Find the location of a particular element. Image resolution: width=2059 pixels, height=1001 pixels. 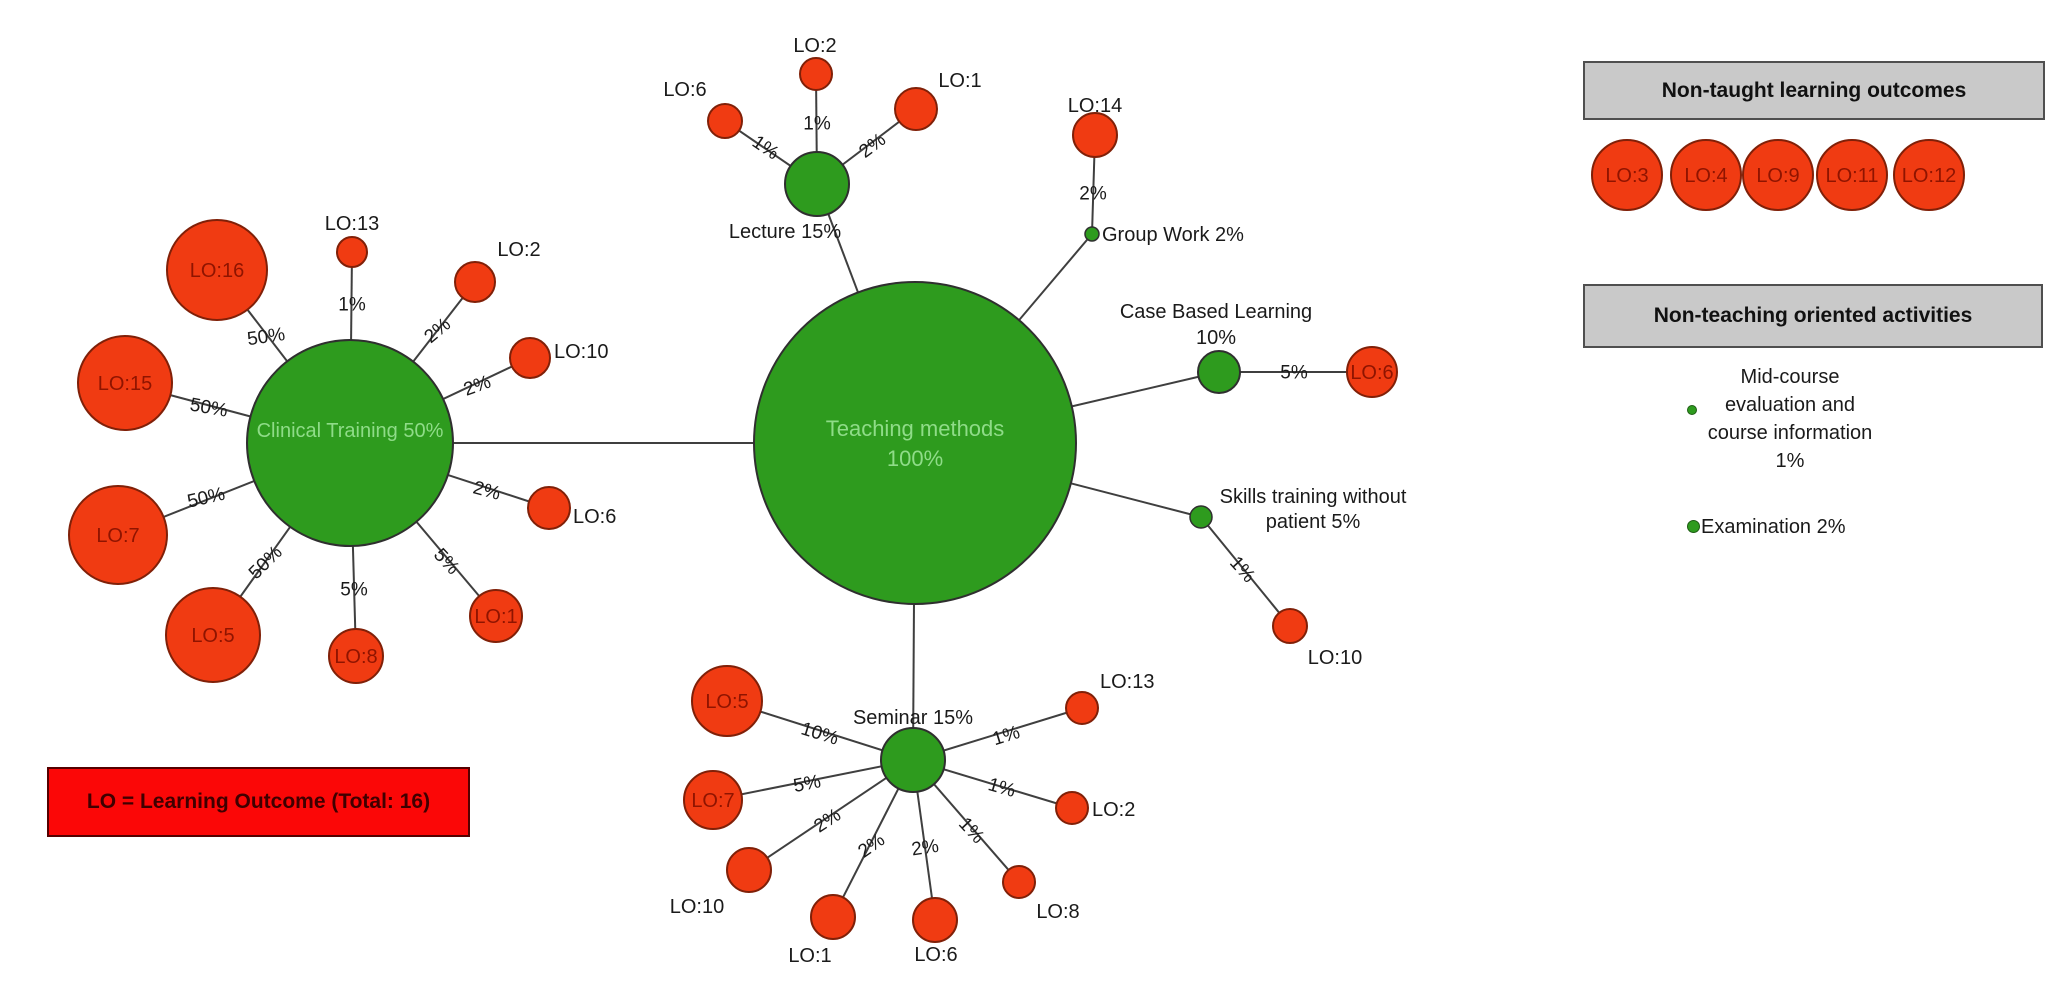

node-legend-lo3 is located at coordinates (1627, 175).